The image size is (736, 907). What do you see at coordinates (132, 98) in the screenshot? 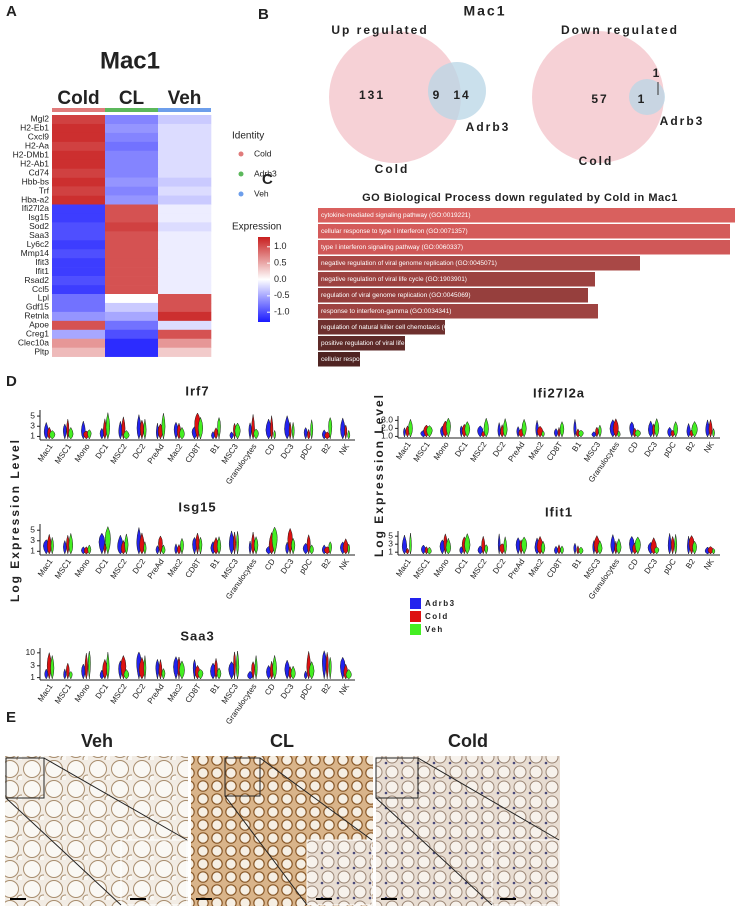
I see `column-label: CL` at bounding box center [132, 98].